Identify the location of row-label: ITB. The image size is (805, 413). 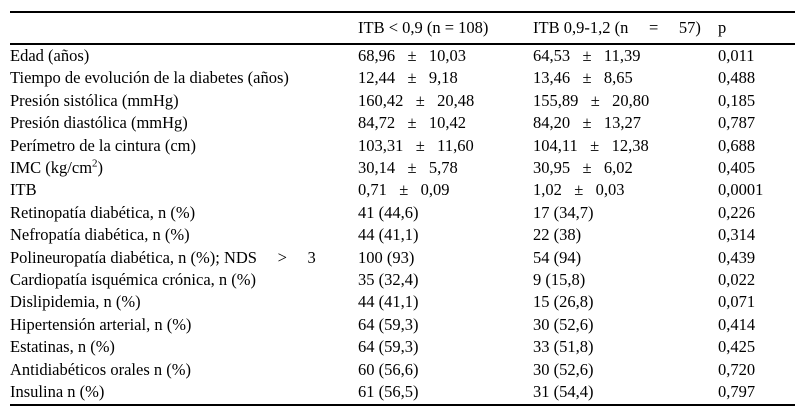
(23, 190).